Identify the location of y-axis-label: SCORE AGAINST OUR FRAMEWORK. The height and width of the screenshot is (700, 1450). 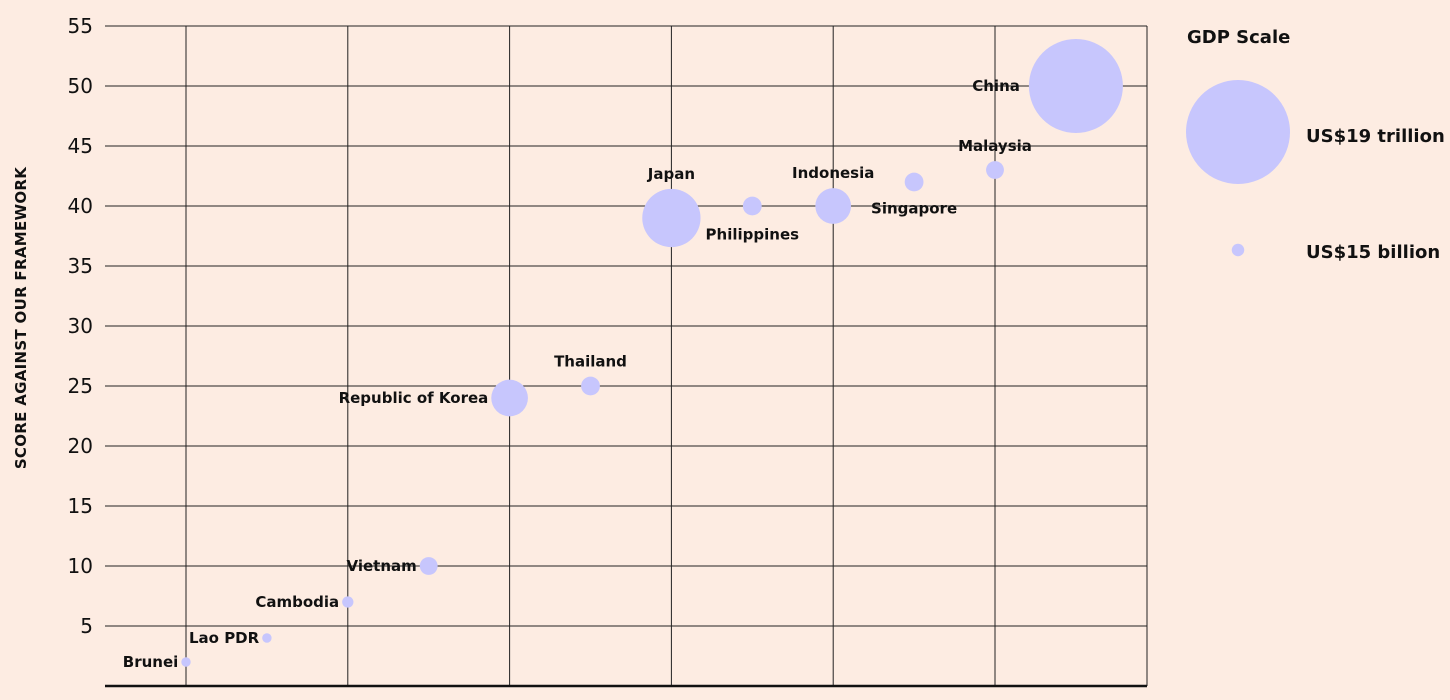
(21, 317).